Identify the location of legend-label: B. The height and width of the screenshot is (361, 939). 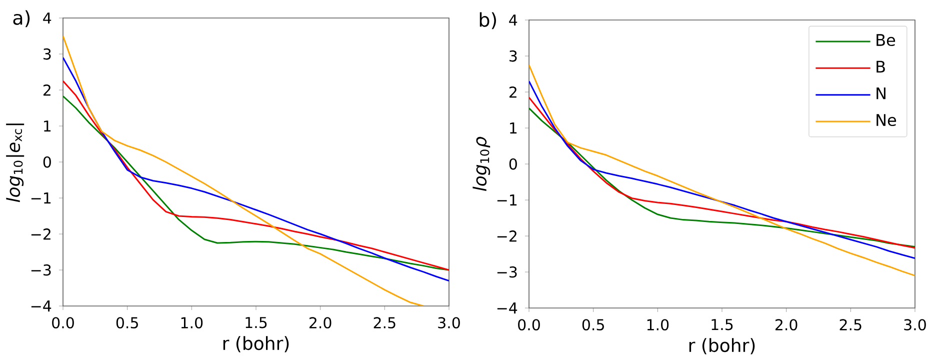
(880, 66).